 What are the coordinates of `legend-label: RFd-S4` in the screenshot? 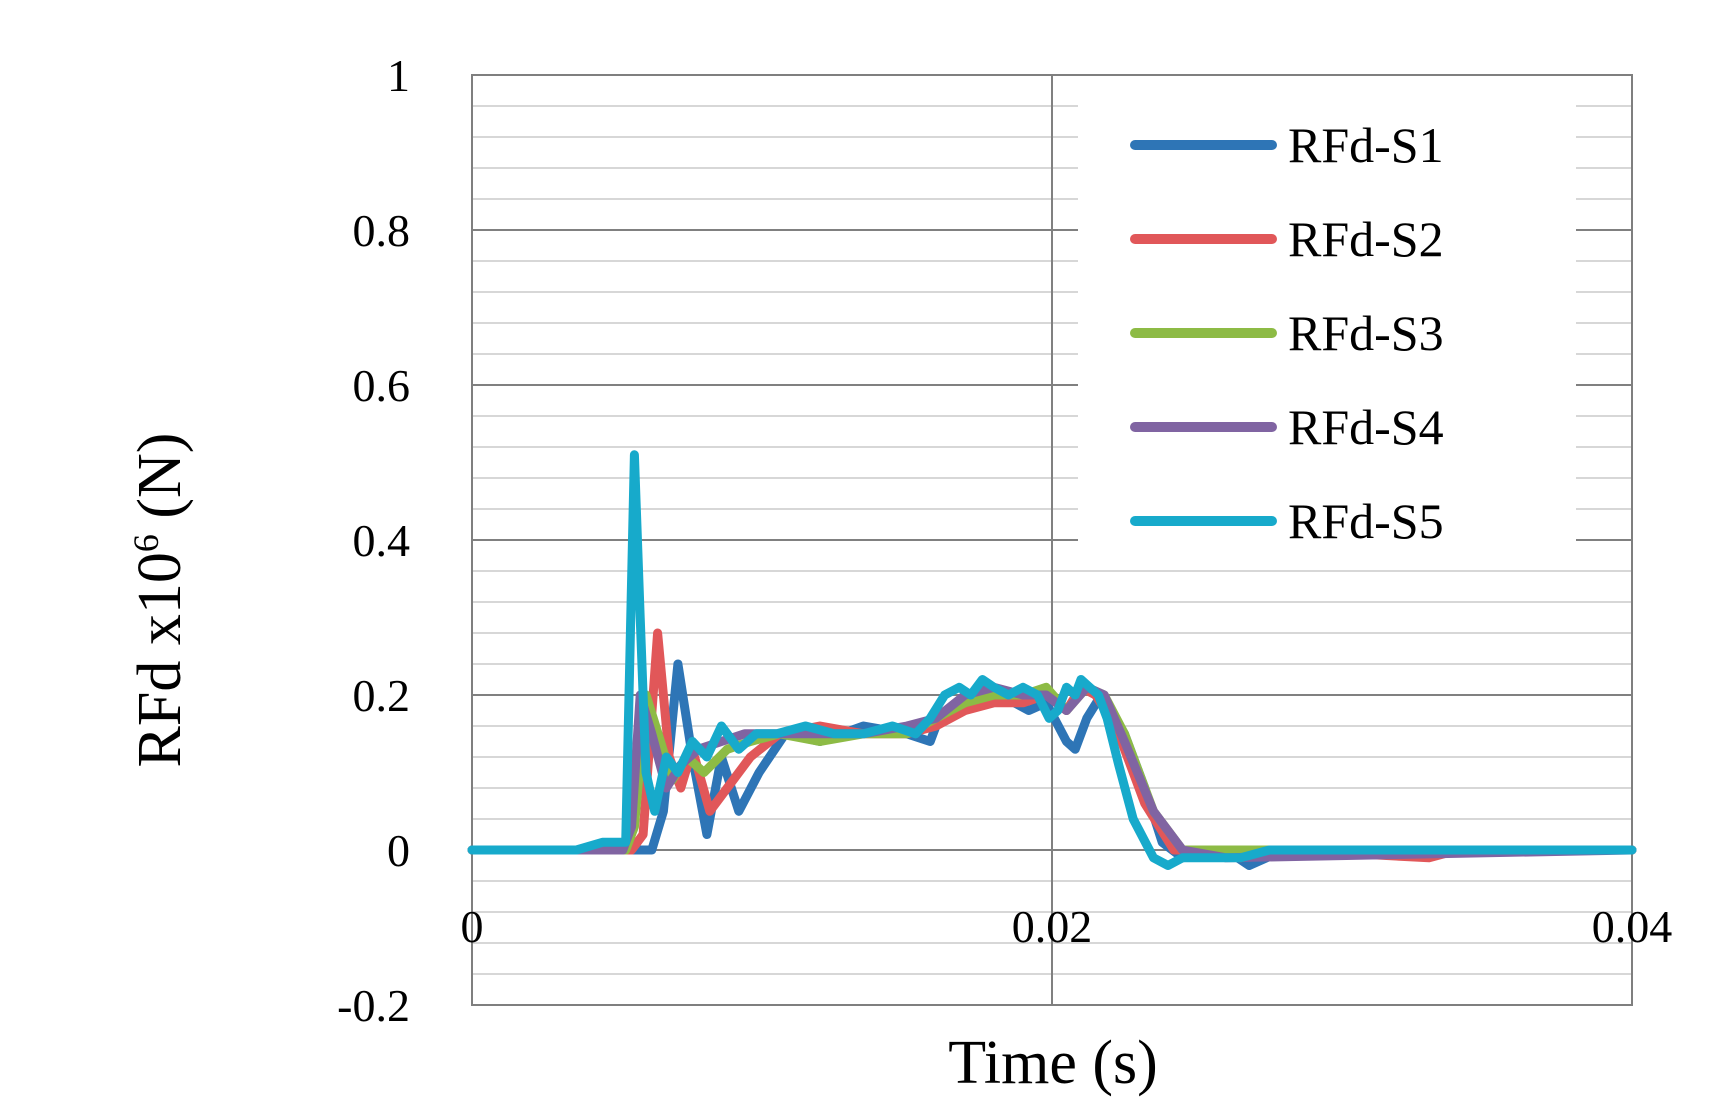 It's located at (1366, 427).